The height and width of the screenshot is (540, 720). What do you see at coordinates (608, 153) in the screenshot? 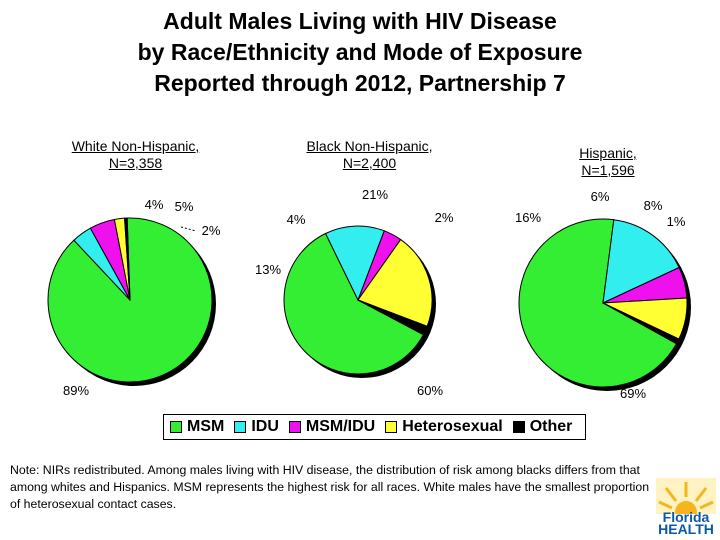
I see `pie-subtitle-hispanic-line-1: Hispanic,` at bounding box center [608, 153].